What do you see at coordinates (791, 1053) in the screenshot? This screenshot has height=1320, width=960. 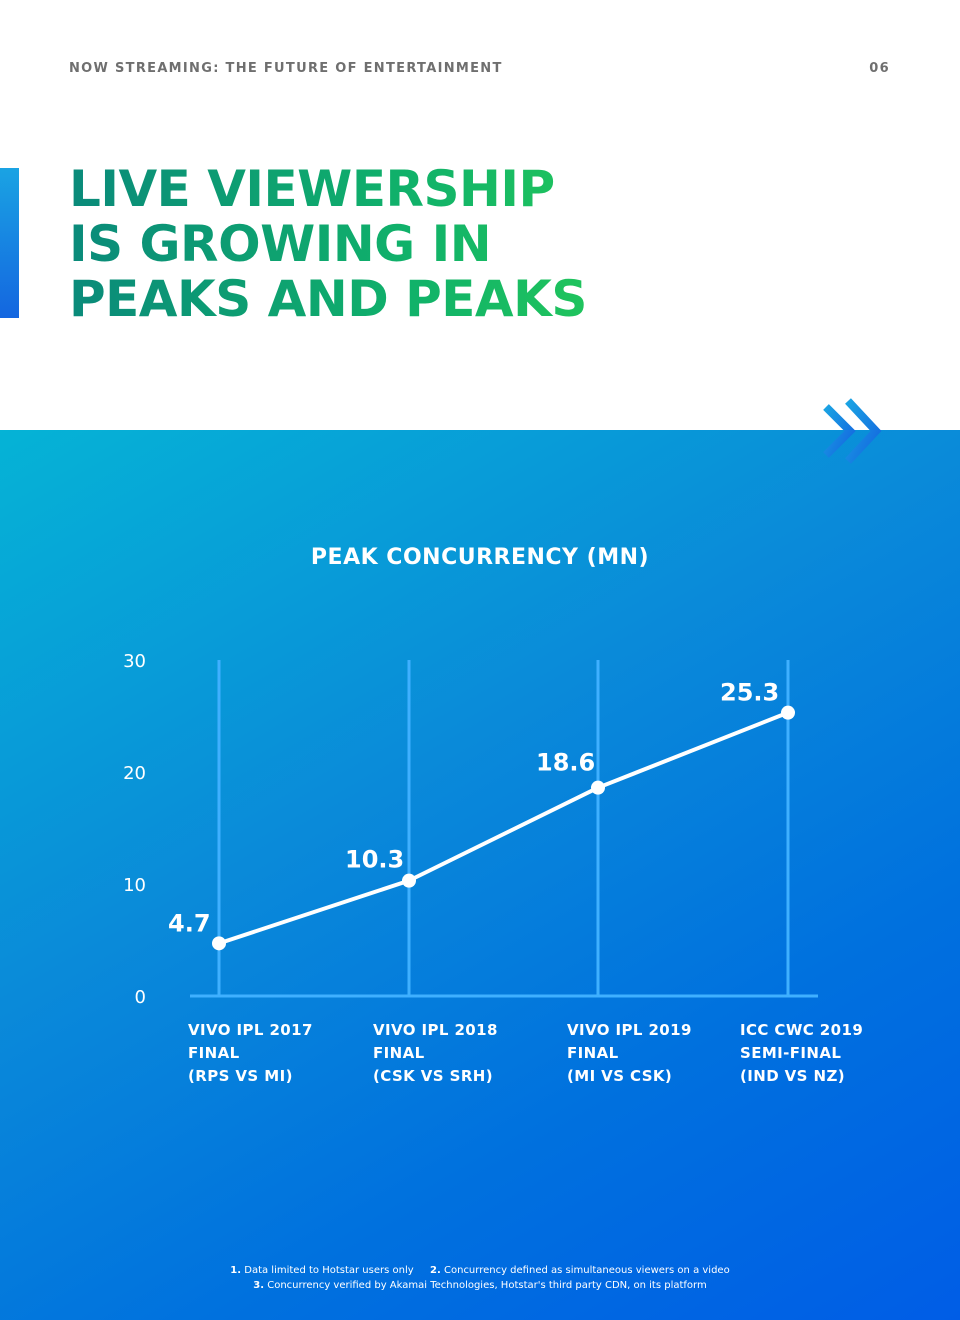 I see `x-category-label-4-line-2: SEMI-FINAL` at bounding box center [791, 1053].